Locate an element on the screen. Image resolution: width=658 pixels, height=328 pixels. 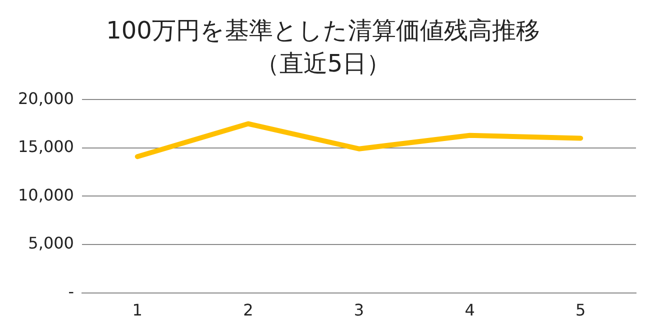
x-tick-label: 5 is located at coordinates (581, 310).